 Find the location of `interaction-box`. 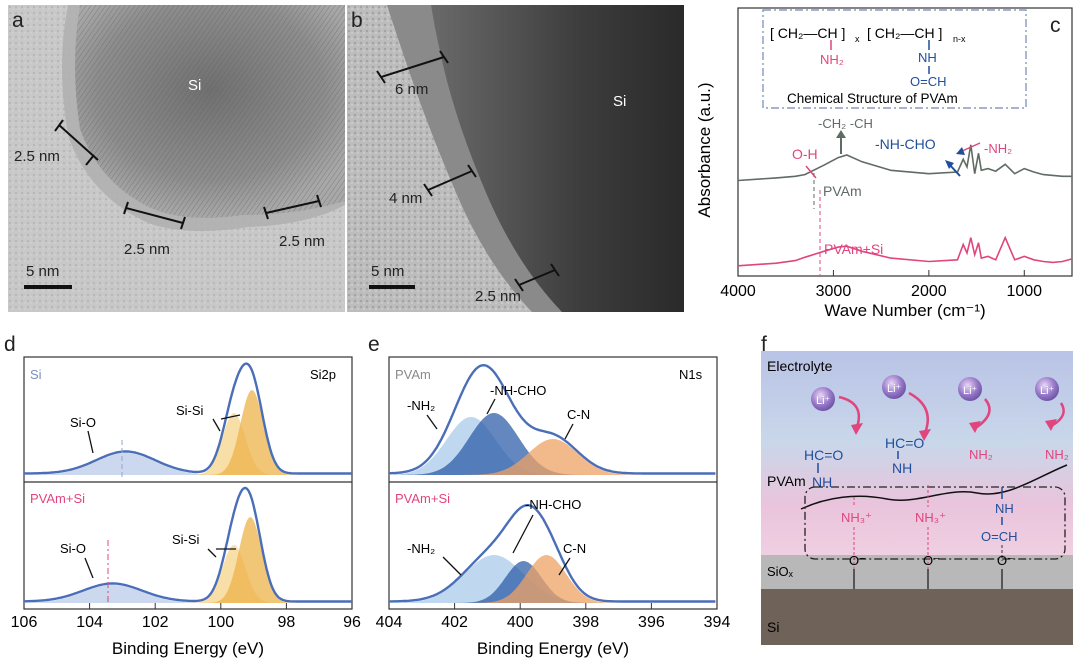

interaction-box is located at coordinates (935, 523).